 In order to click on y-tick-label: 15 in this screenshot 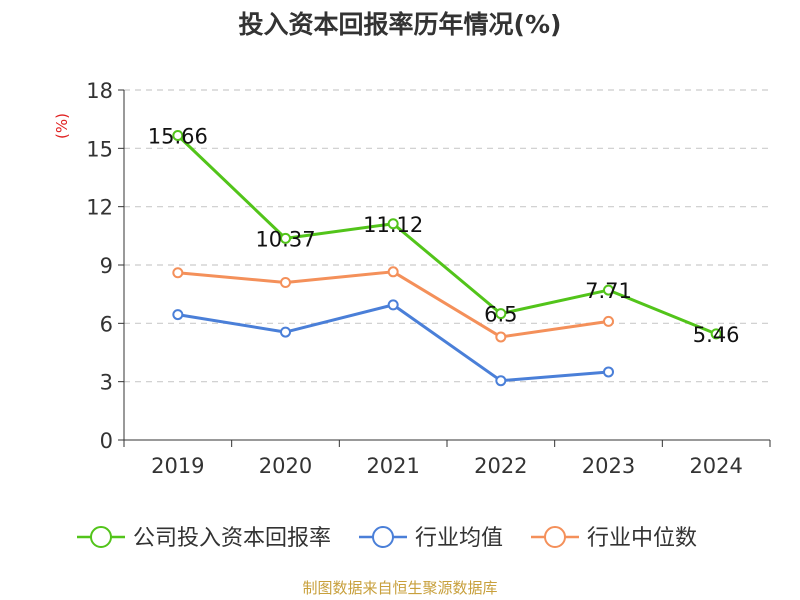, I will do `click(99, 149)`.